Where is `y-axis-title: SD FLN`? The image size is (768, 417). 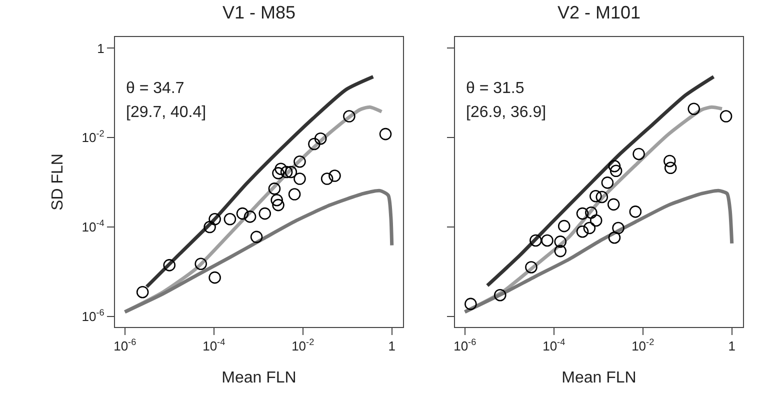
y-axis-title: SD FLN is located at coordinates (58, 182).